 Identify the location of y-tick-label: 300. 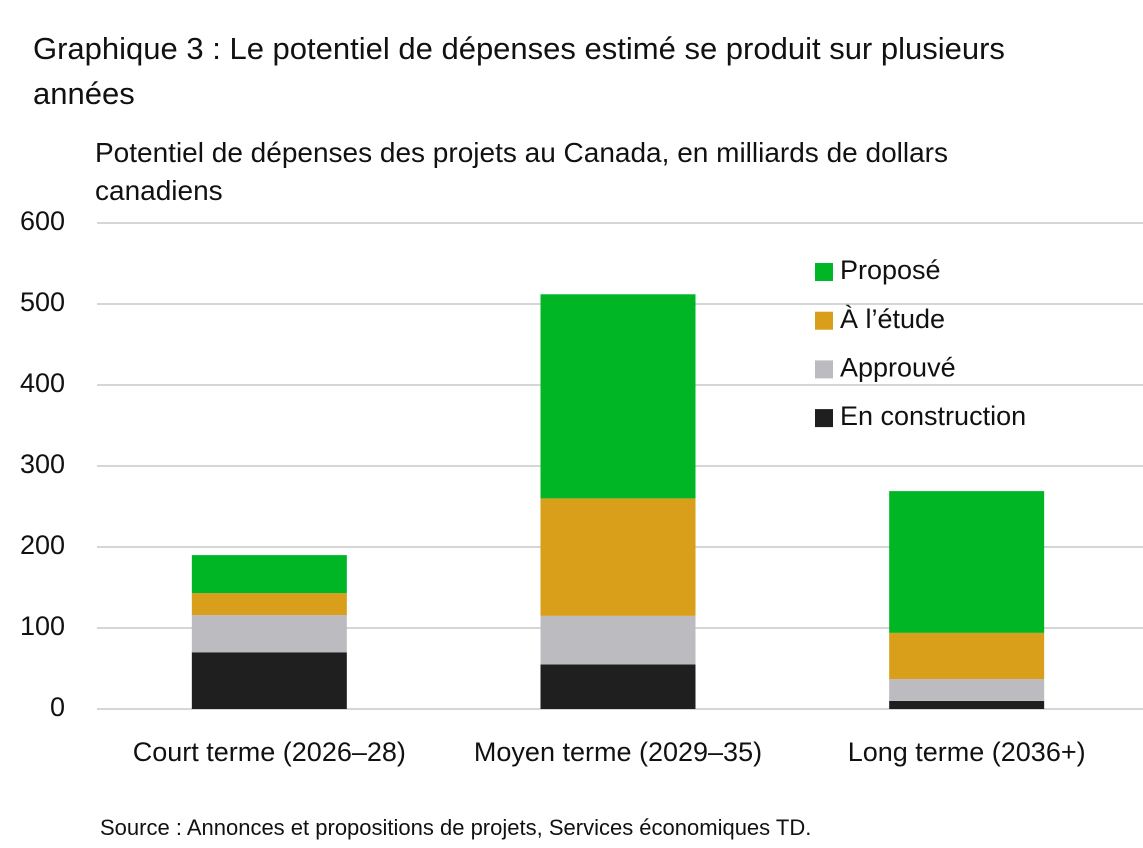
(42, 464).